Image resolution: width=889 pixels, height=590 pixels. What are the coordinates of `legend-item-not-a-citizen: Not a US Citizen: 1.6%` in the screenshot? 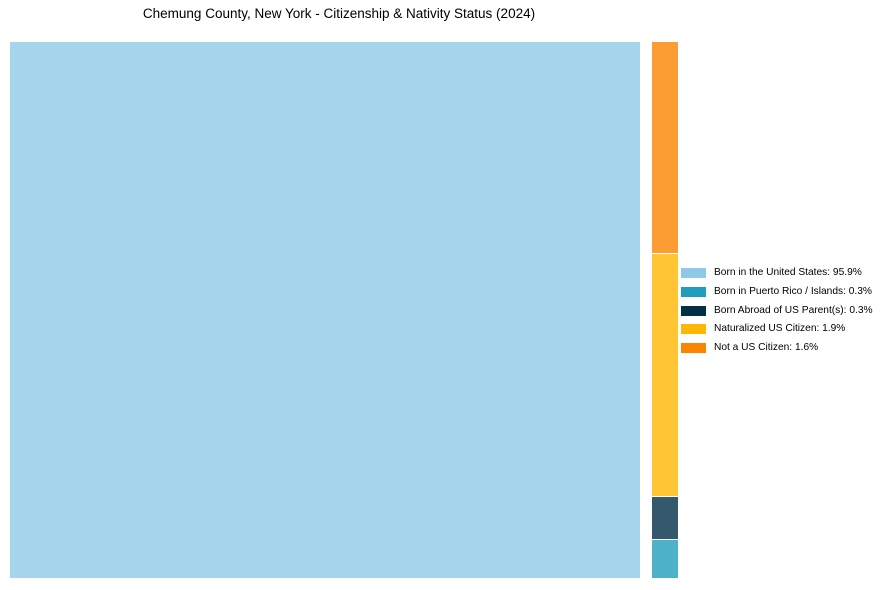 It's located at (777, 348).